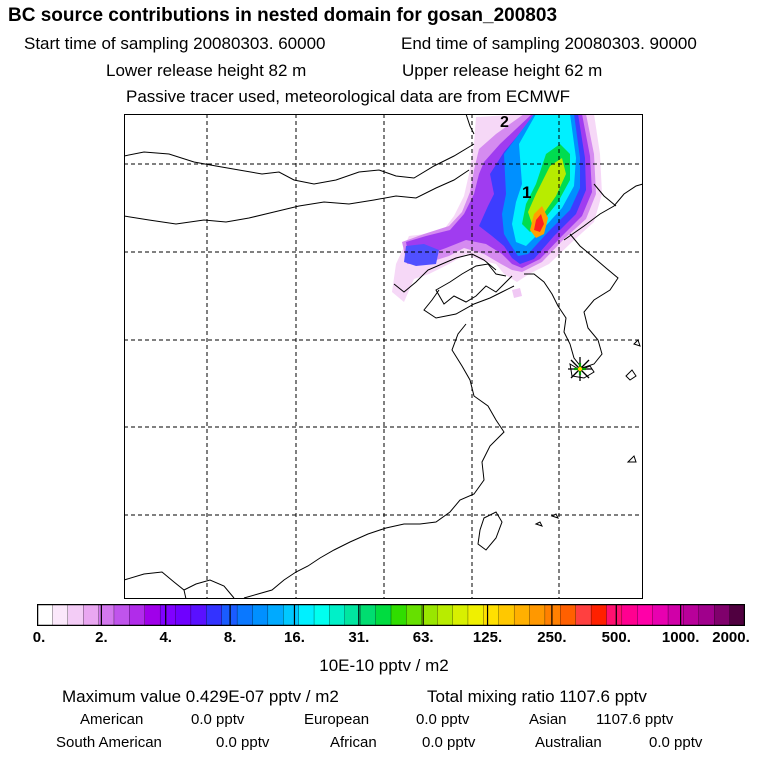 The width and height of the screenshot is (768, 768). Describe the element at coordinates (635, 719) in the screenshot. I see `asian-value: 1107.6 pptv` at that location.